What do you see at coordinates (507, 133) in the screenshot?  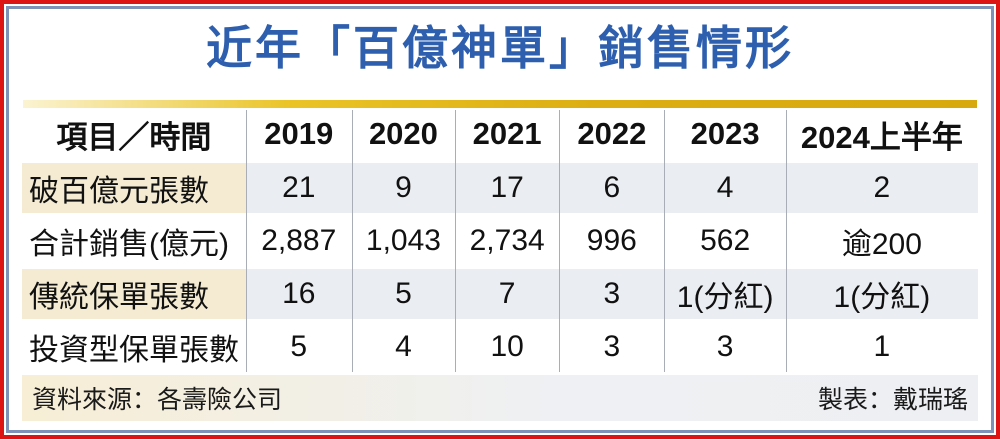 I see `header-cell-2021: 2021` at bounding box center [507, 133].